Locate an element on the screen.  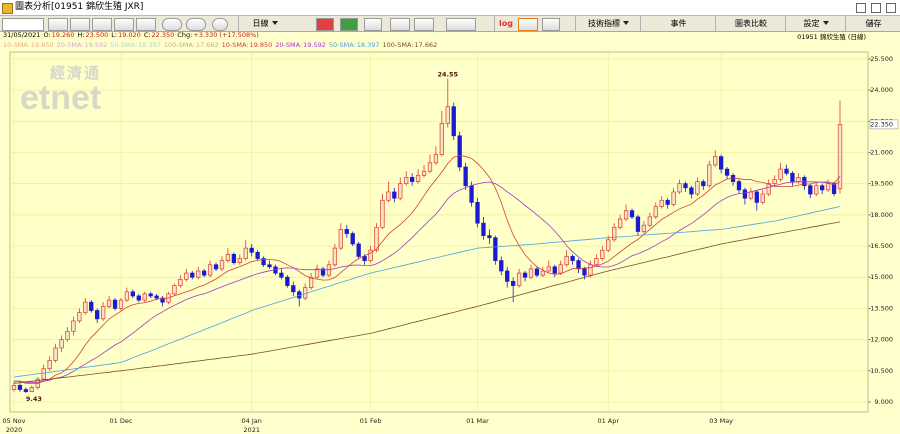
settings-menu: 設定 is located at coordinates (815, 23).